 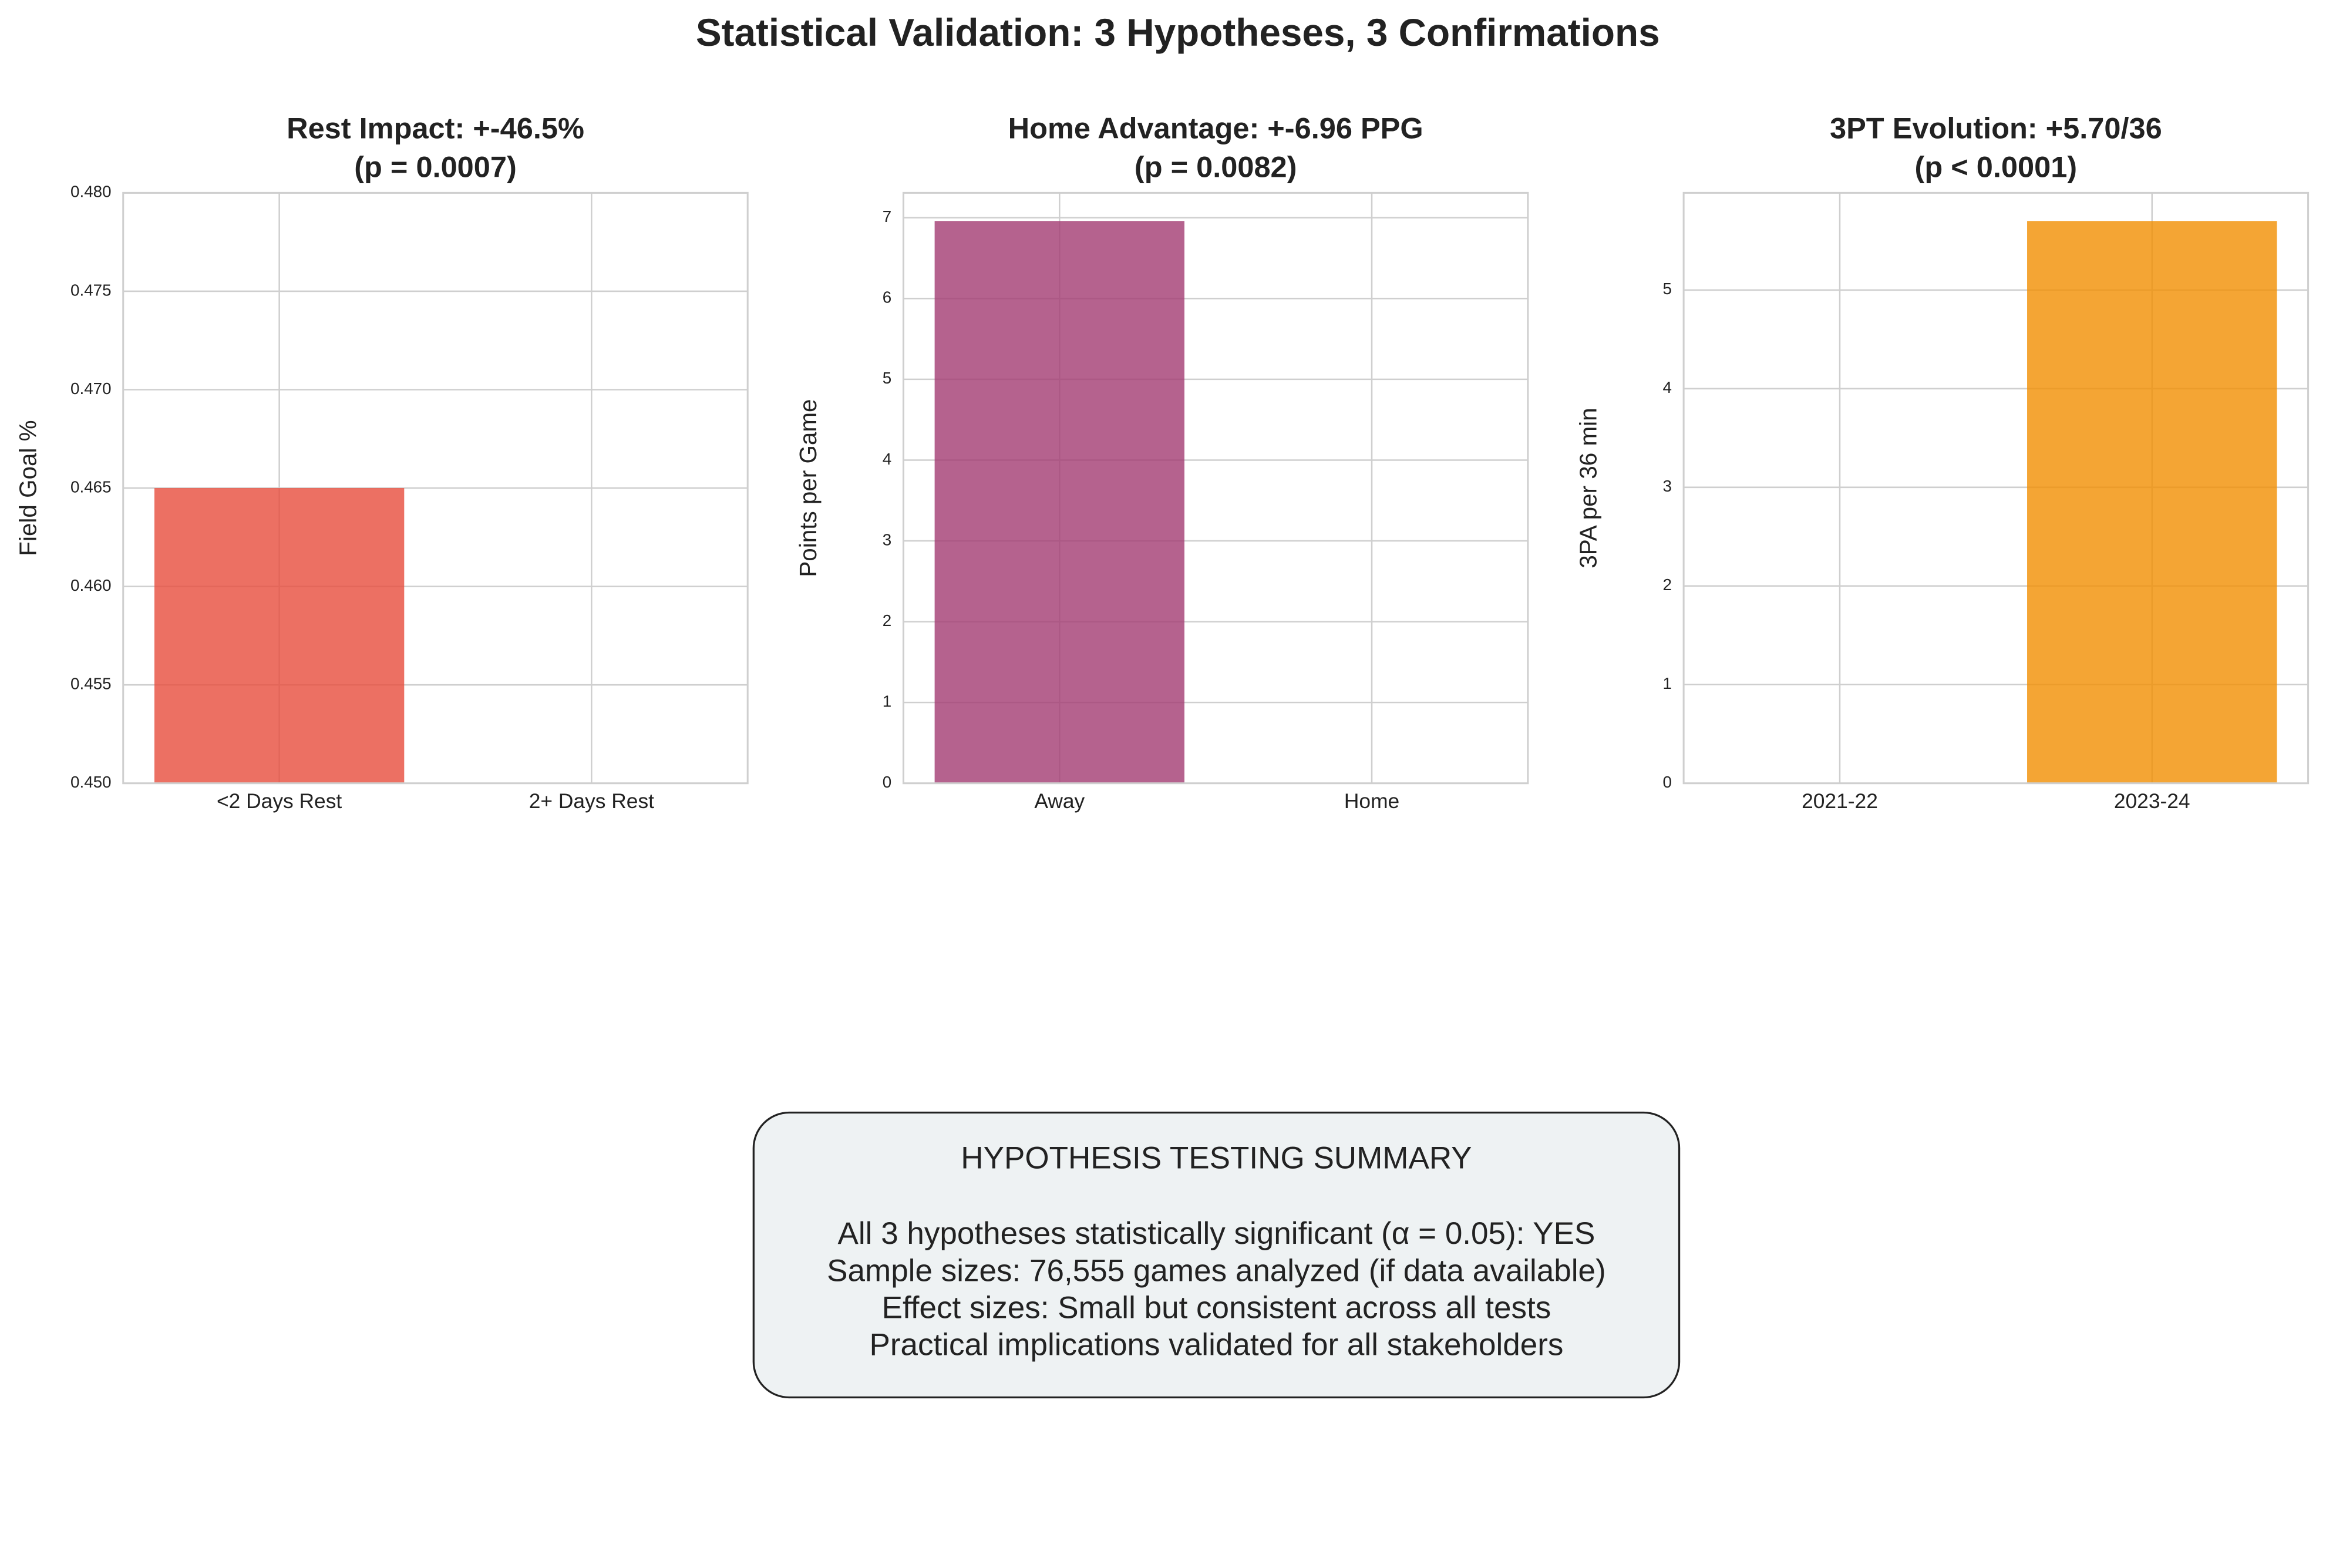 What do you see at coordinates (90, 782) in the screenshot?
I see `y-tick-label: 0.450` at bounding box center [90, 782].